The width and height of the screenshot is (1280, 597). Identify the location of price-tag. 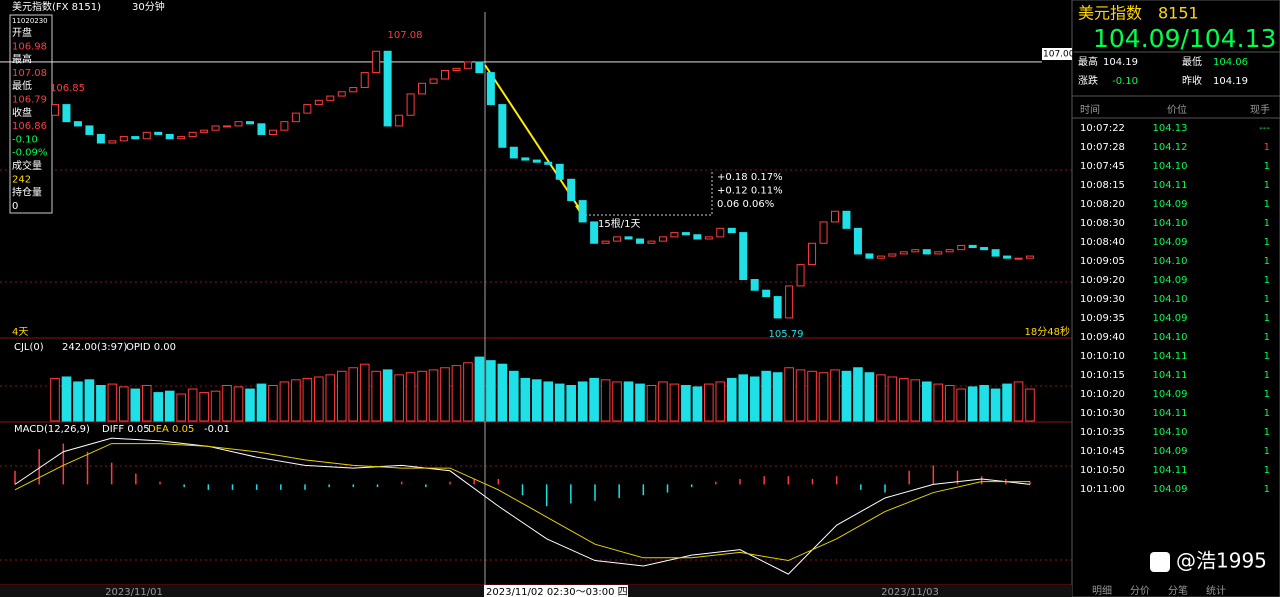
(1057, 54).